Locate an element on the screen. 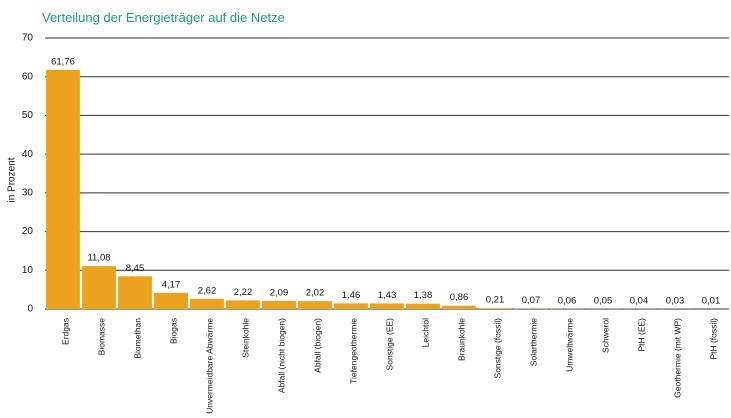  value-label: 4,17 is located at coordinates (171, 284).